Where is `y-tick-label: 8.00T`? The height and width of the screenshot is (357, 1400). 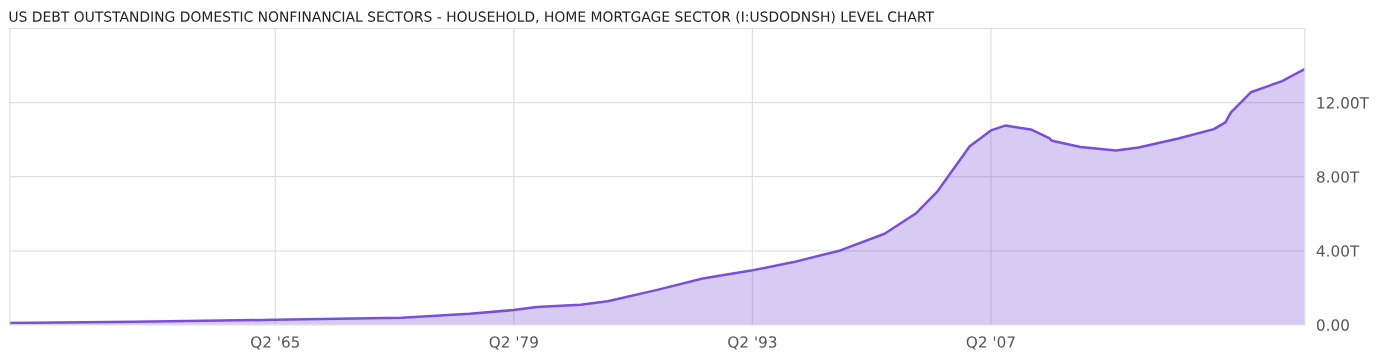
y-tick-label: 8.00T is located at coordinates (1338, 177).